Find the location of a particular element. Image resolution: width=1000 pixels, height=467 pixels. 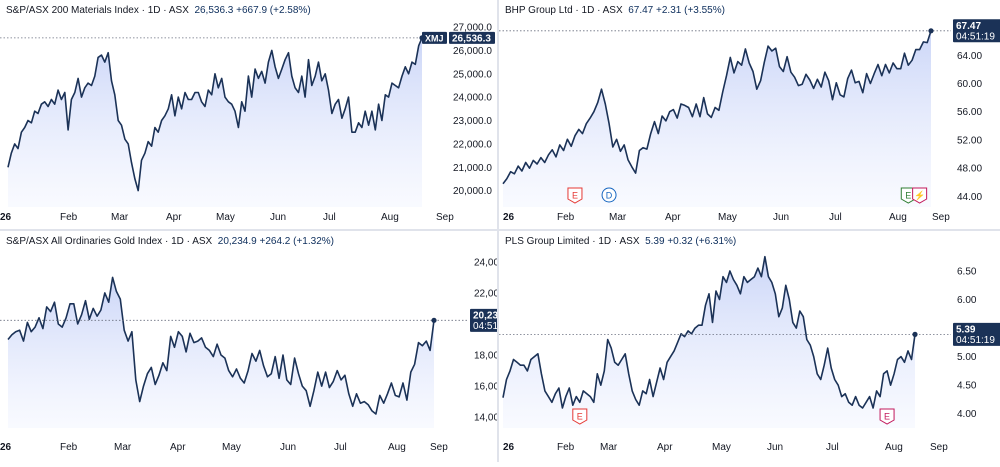

horizontal-divider is located at coordinates (500, 230).